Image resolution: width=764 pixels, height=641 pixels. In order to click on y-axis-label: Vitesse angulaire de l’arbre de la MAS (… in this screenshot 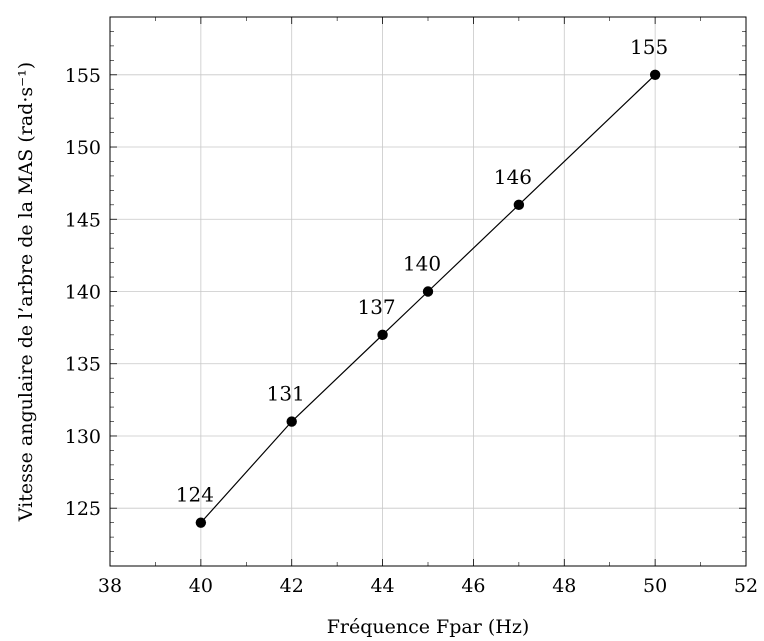, I will do `click(26, 292)`.